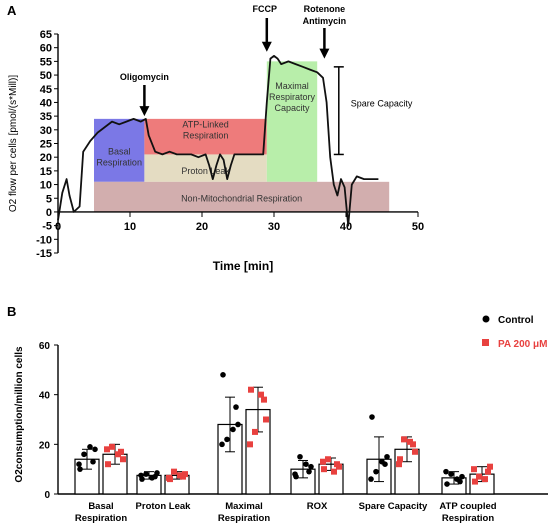 The width and height of the screenshot is (550, 528). I want to click on x-tick-label: 0, so click(58, 227).